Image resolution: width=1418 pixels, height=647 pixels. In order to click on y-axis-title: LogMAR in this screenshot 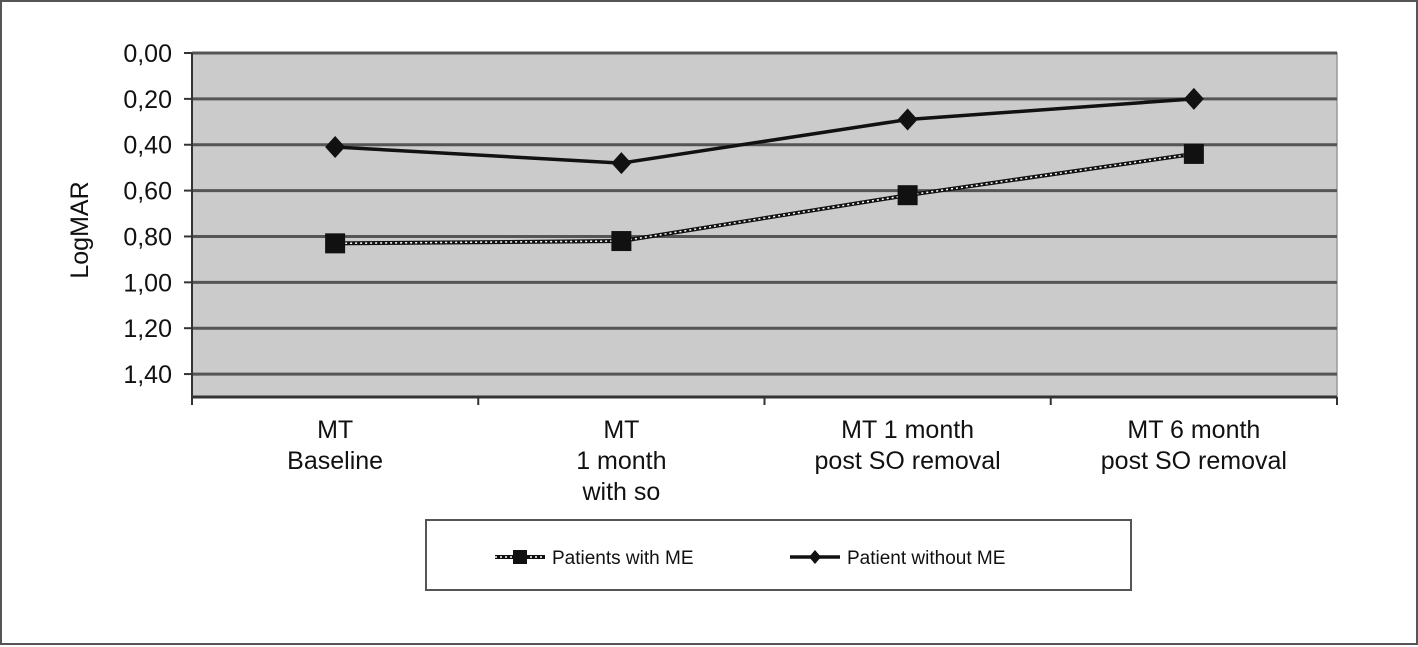, I will do `click(80, 229)`.